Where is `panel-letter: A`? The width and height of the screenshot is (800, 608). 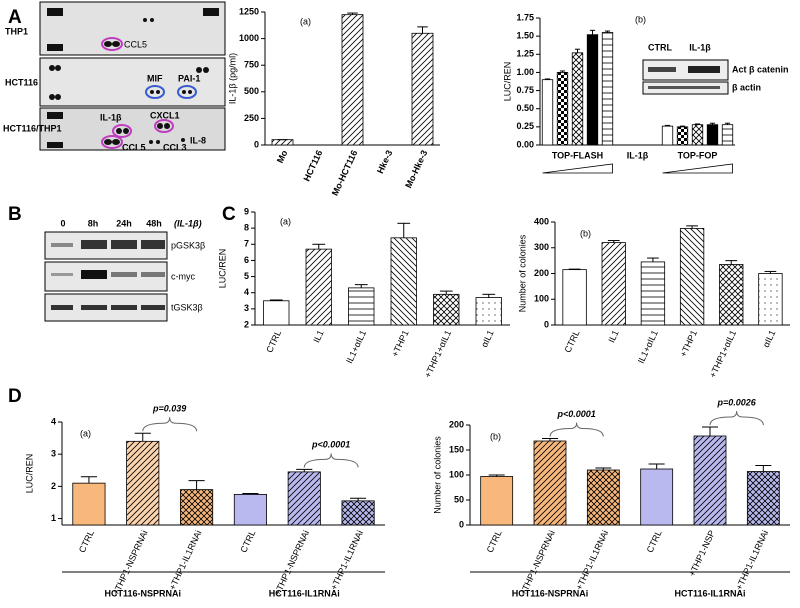
panel-letter: A is located at coordinates (15, 17).